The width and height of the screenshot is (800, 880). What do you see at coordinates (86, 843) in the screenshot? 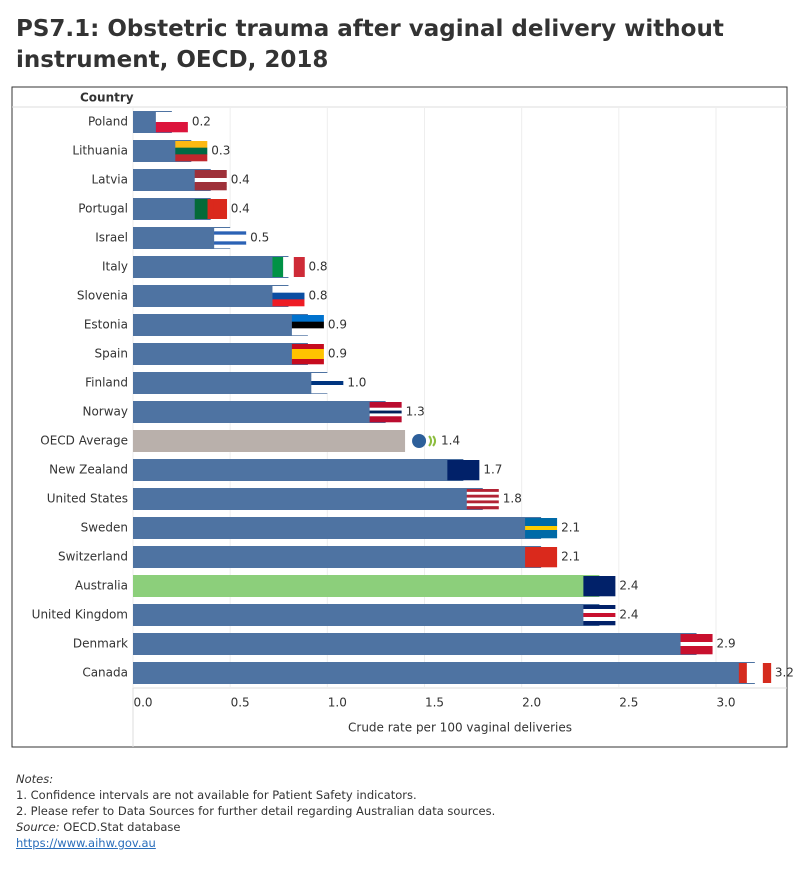
I see `link: https://www.aihw.gov.au` at bounding box center [86, 843].